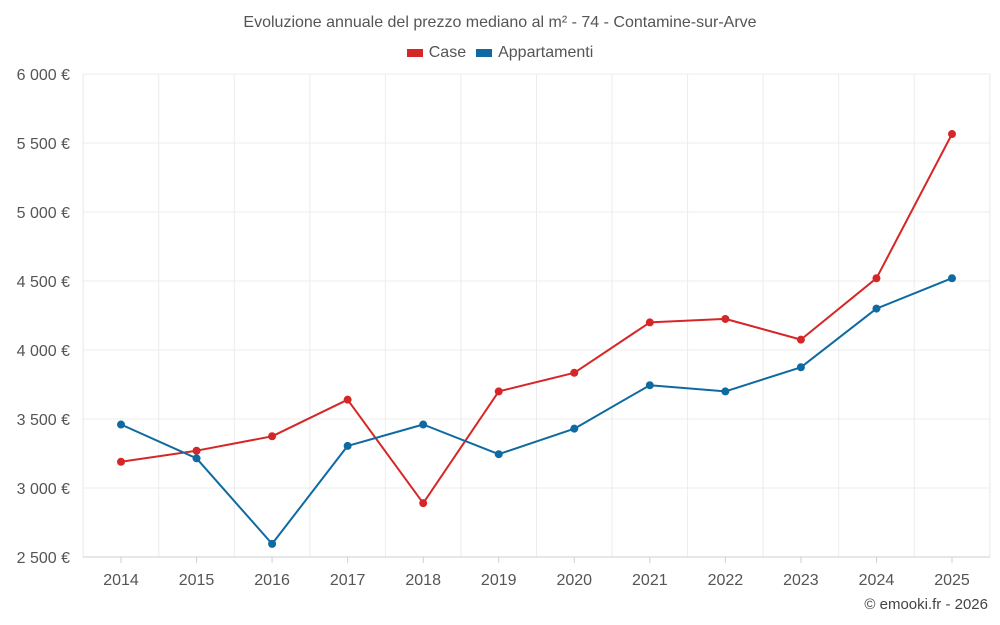 The width and height of the screenshot is (1000, 625). What do you see at coordinates (926, 604) in the screenshot?
I see `credit: © emooki.fr - 2026` at bounding box center [926, 604].